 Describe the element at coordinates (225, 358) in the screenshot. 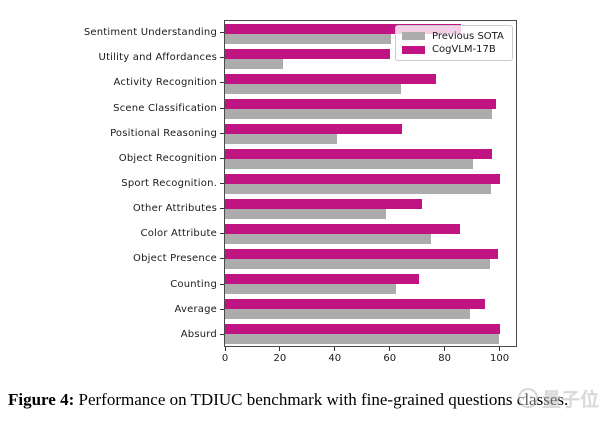

I see `x-tick-label: 0` at that location.